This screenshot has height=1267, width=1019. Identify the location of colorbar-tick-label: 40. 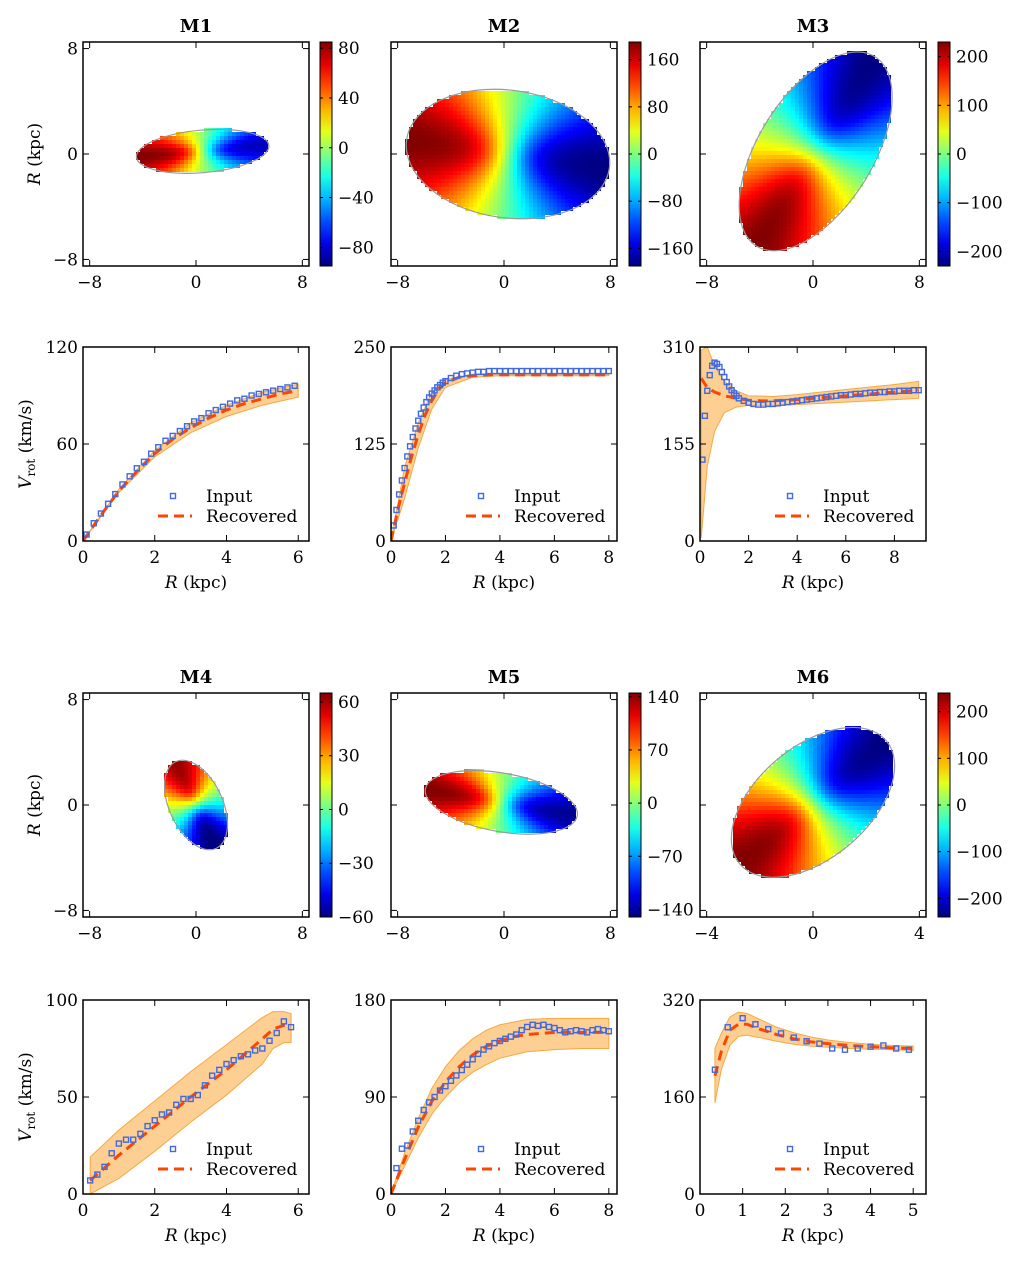
(349, 99).